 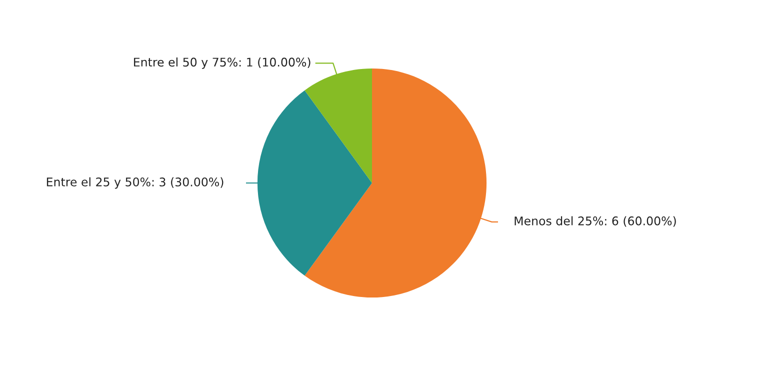 I want to click on slice-label: Entre el 25 y 50%: 3 (30.00%), so click(x=135, y=183).